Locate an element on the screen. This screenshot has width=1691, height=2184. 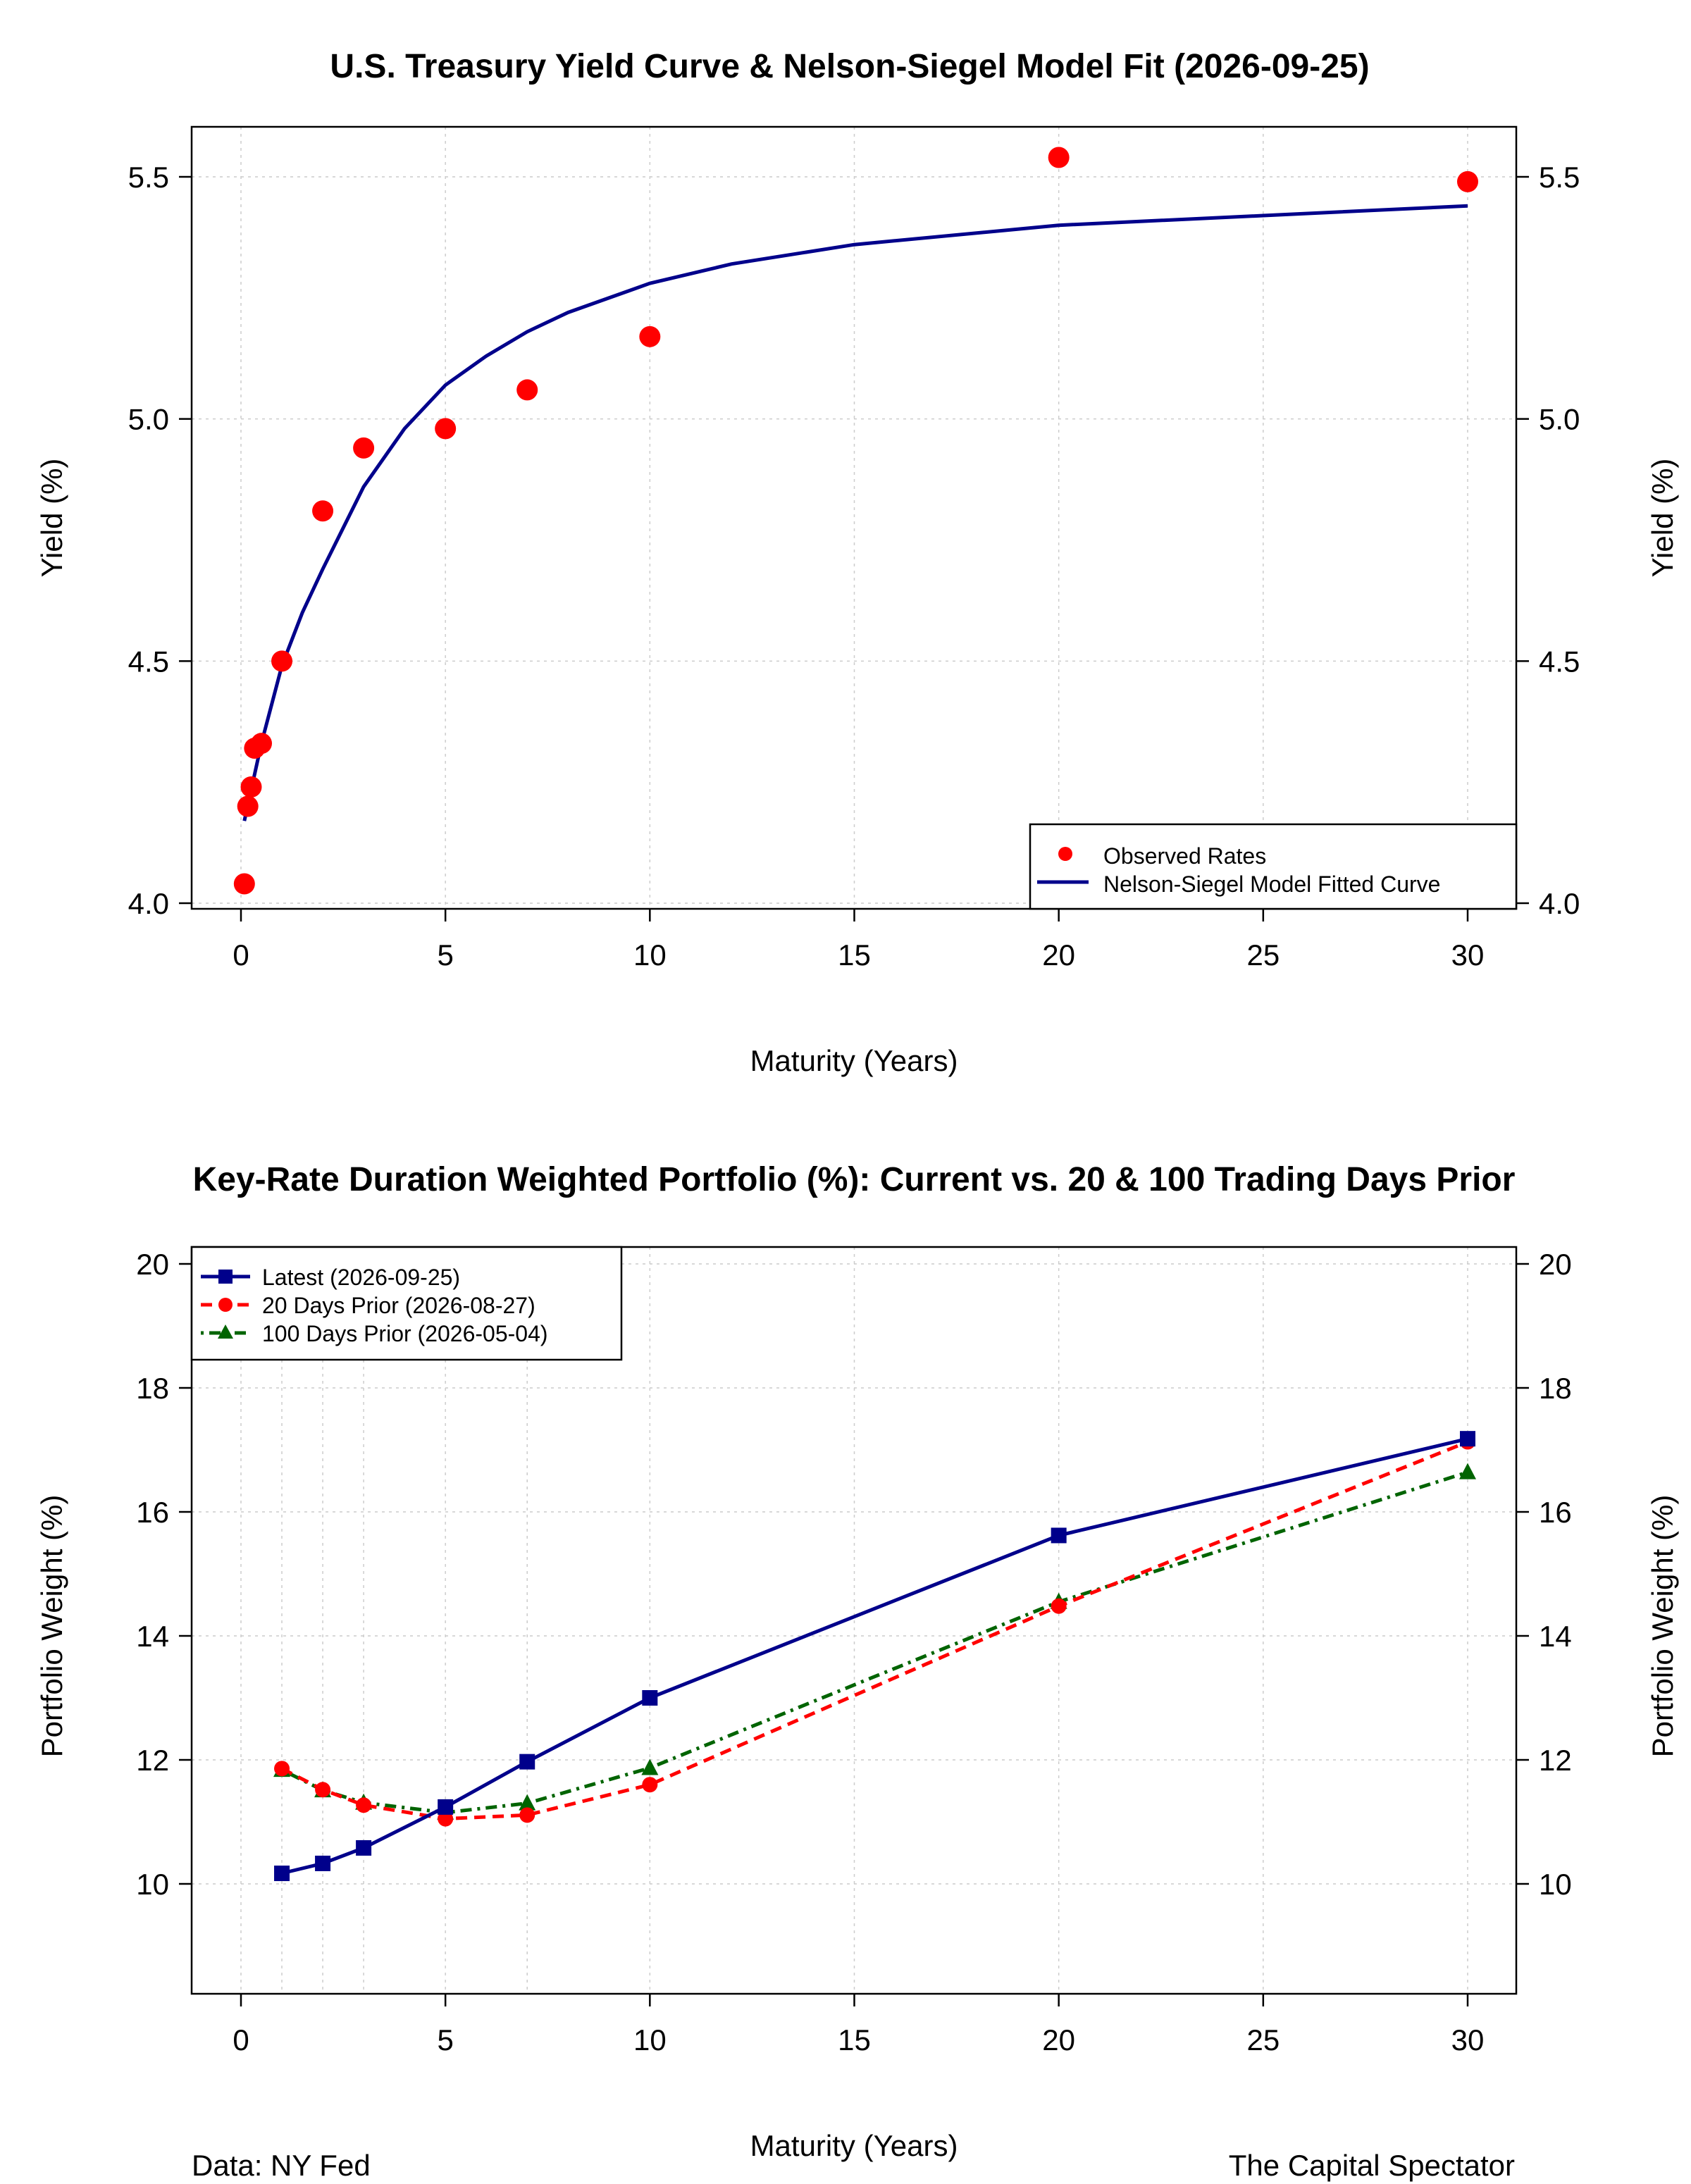
y-tick-label-right: 5.0 is located at coordinates (1559, 419).